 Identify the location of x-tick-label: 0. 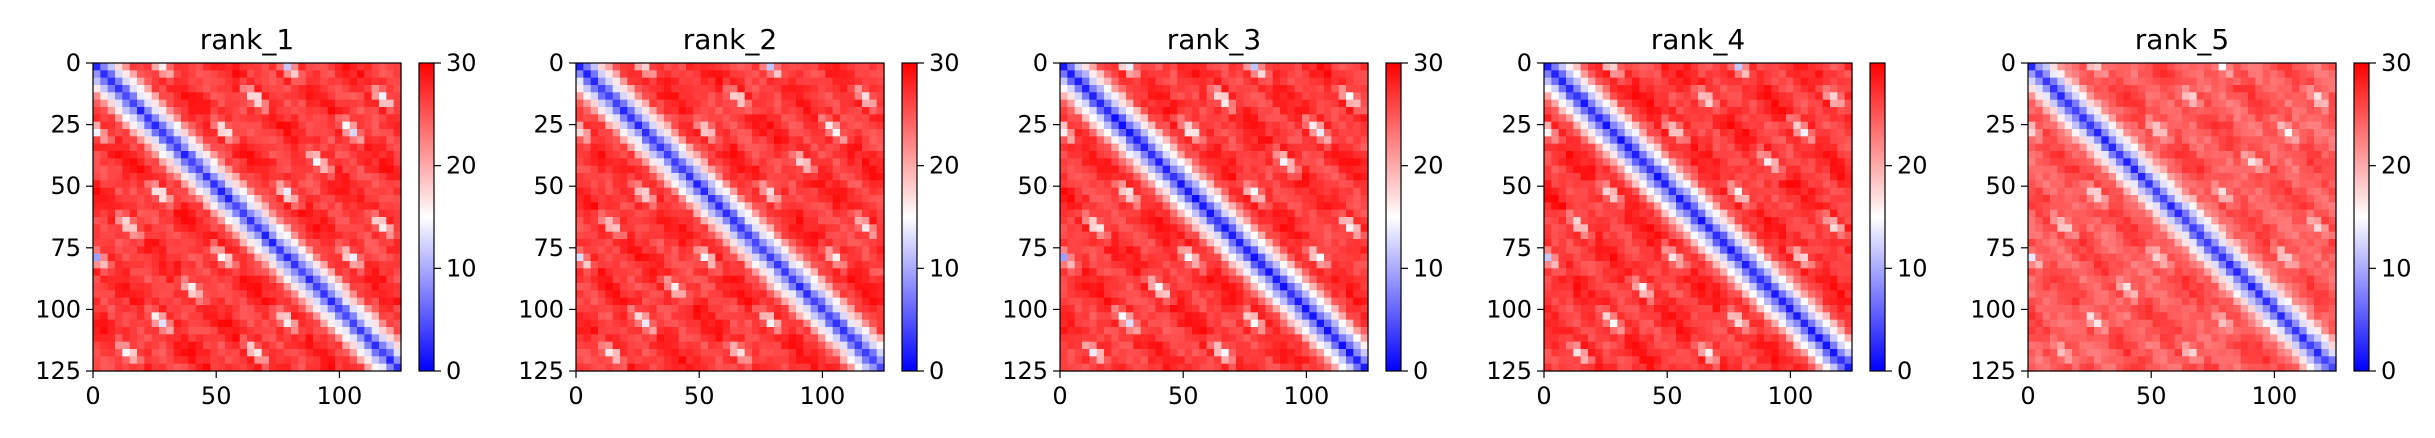
(575, 396).